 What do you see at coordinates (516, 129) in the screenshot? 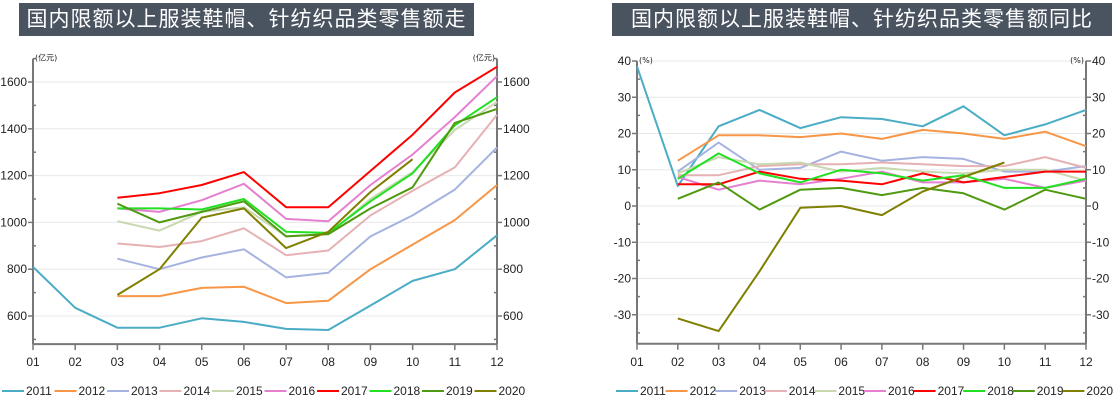
I see `y-tick-label-right: 1400` at bounding box center [516, 129].